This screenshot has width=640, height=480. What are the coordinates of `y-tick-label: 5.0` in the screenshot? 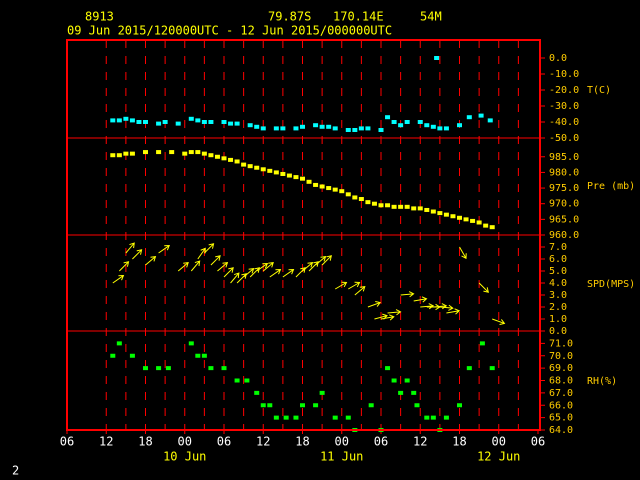 It's located at (558, 271).